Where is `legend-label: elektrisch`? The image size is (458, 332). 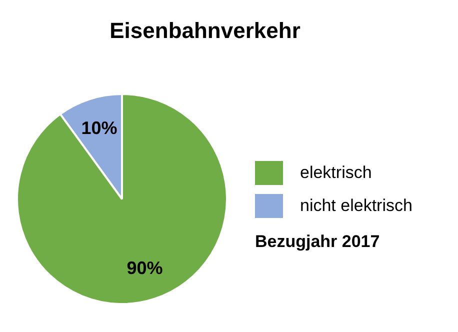 legend-label: elektrisch is located at coordinates (336, 172).